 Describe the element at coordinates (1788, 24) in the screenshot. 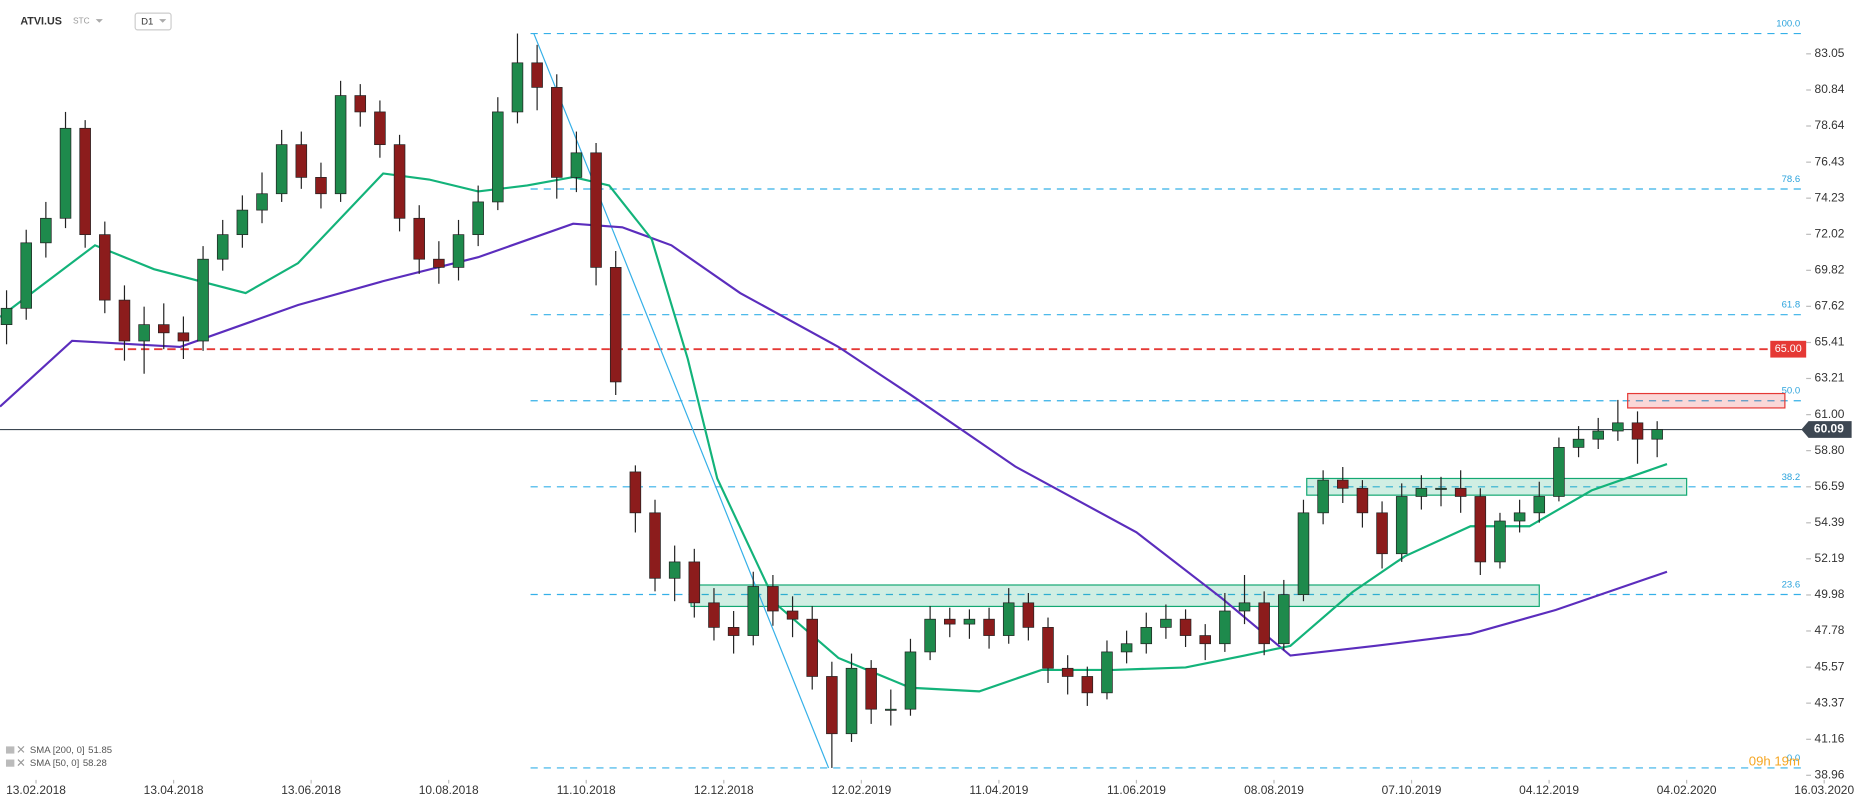

I see `fib-level-label: 100.0` at that location.